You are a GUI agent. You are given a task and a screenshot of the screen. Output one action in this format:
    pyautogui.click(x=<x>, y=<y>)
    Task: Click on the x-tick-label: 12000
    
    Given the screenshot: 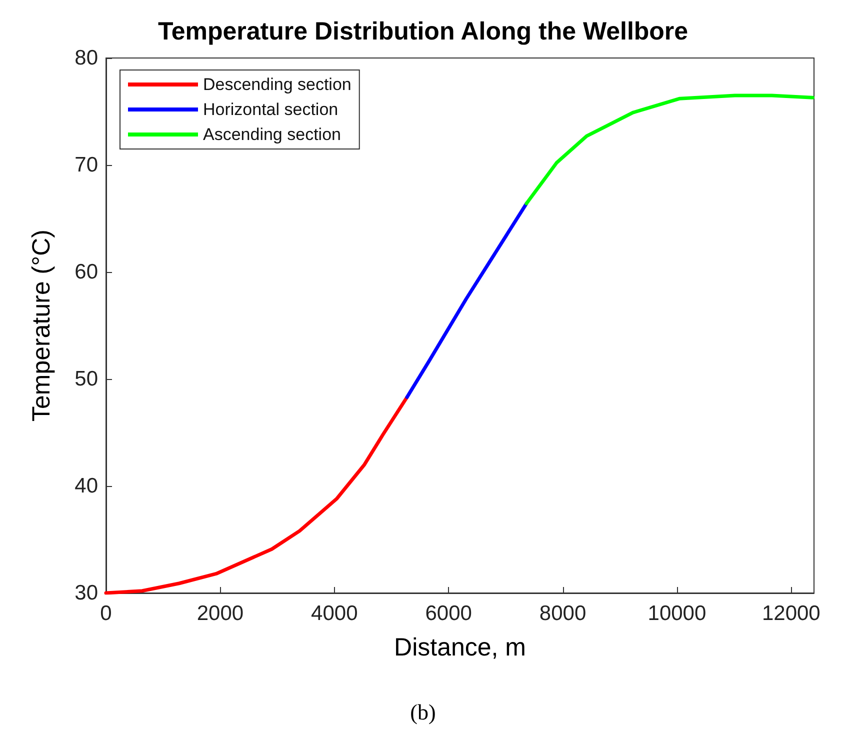 What is the action you would take?
    pyautogui.click(x=791, y=613)
    